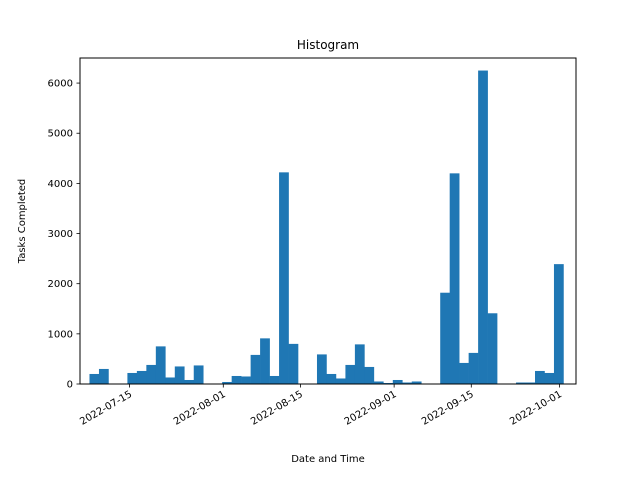 This screenshot has height=480, width=640. What do you see at coordinates (328, 45) in the screenshot?
I see `chart-title: Histogram` at bounding box center [328, 45].